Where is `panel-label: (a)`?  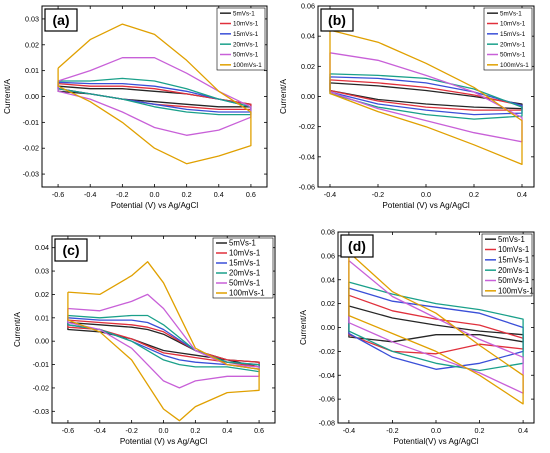
panel-label: (a) is located at coordinates (60, 20).